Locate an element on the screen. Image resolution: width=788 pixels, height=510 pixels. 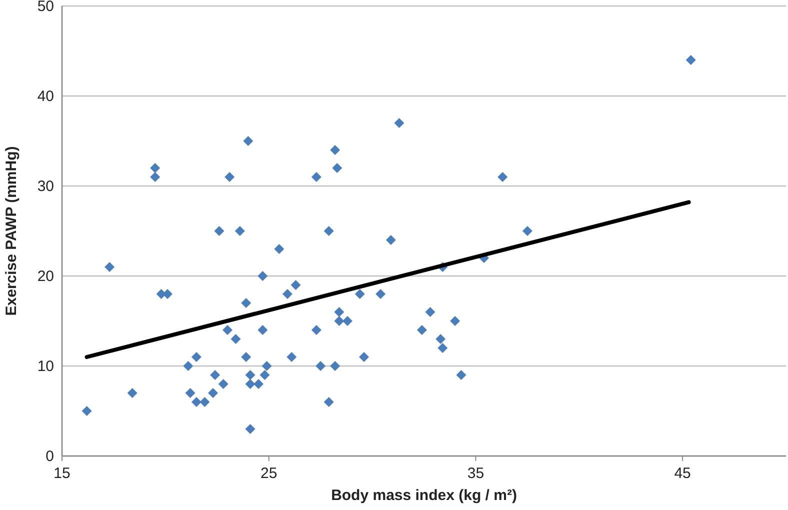
y-tick-label: 50 is located at coordinates (45, 7).